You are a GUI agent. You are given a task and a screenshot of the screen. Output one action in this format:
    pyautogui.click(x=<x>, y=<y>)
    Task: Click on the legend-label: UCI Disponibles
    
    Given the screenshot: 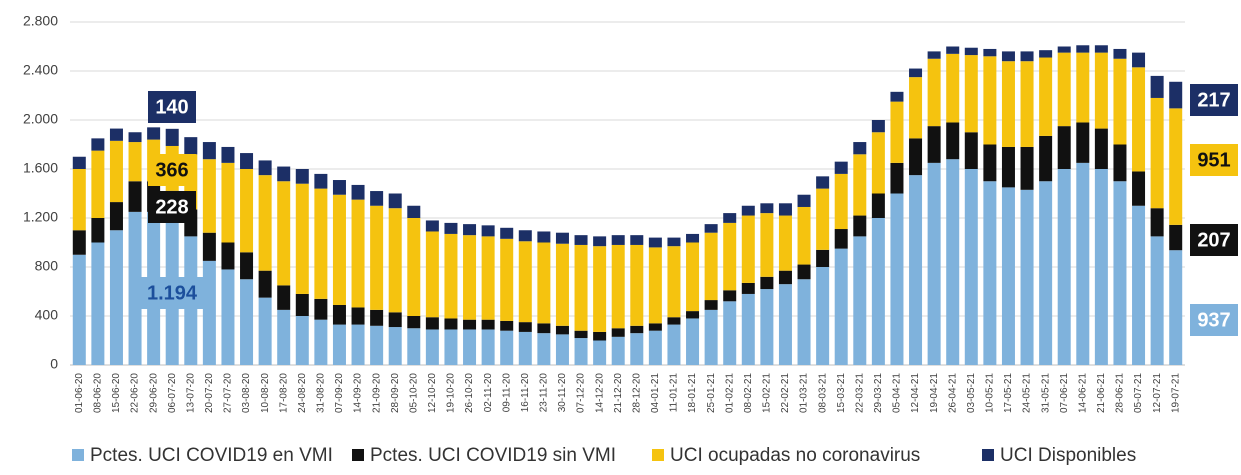 What is the action you would take?
    pyautogui.click(x=1068, y=455)
    